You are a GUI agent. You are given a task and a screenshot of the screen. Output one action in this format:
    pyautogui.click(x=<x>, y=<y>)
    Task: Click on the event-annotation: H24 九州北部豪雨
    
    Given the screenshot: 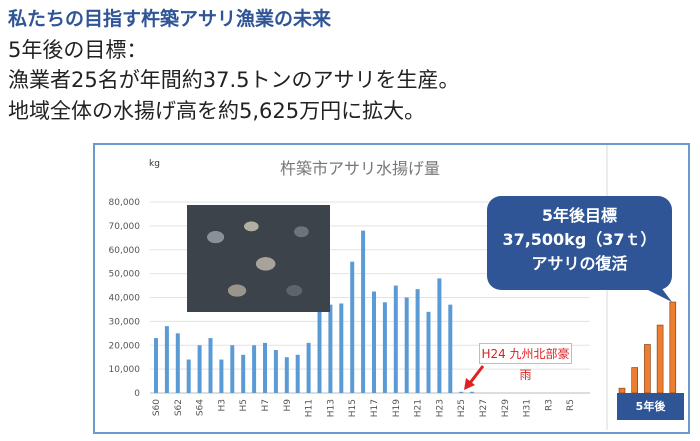 What is the action you would take?
    pyautogui.click(x=525, y=362)
    